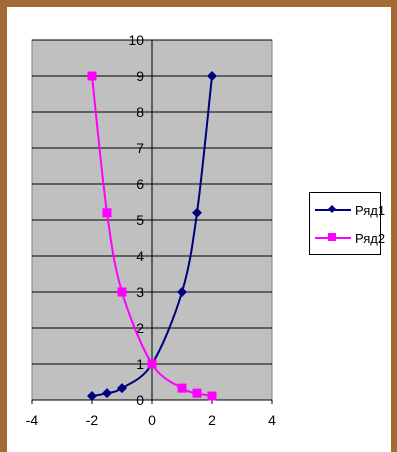 This screenshot has height=452, width=397. Describe the element at coordinates (370, 210) in the screenshot. I see `legend-label-series-1: Ряд1` at that location.